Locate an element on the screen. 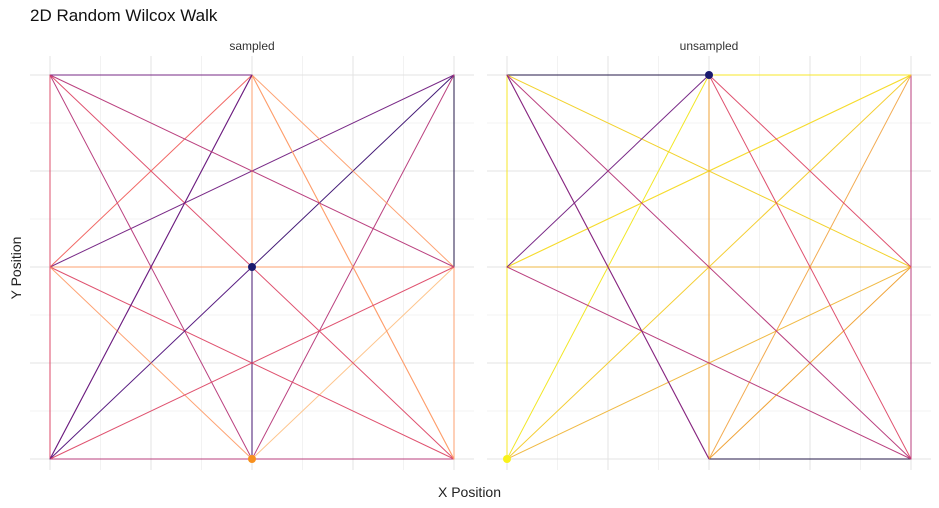  x-axis-label: X Position is located at coordinates (469, 492).